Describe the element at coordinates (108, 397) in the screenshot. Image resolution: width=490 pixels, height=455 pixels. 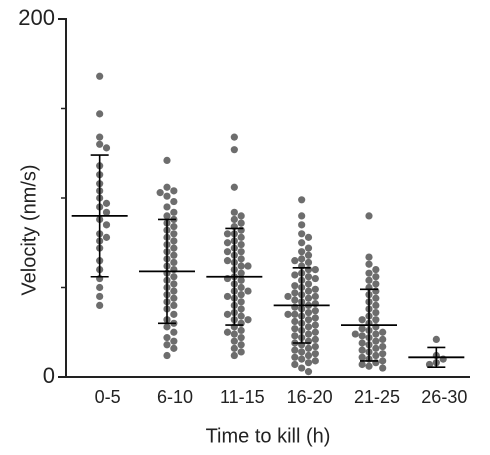
I see `x-tick-label: 0-5` at that location.